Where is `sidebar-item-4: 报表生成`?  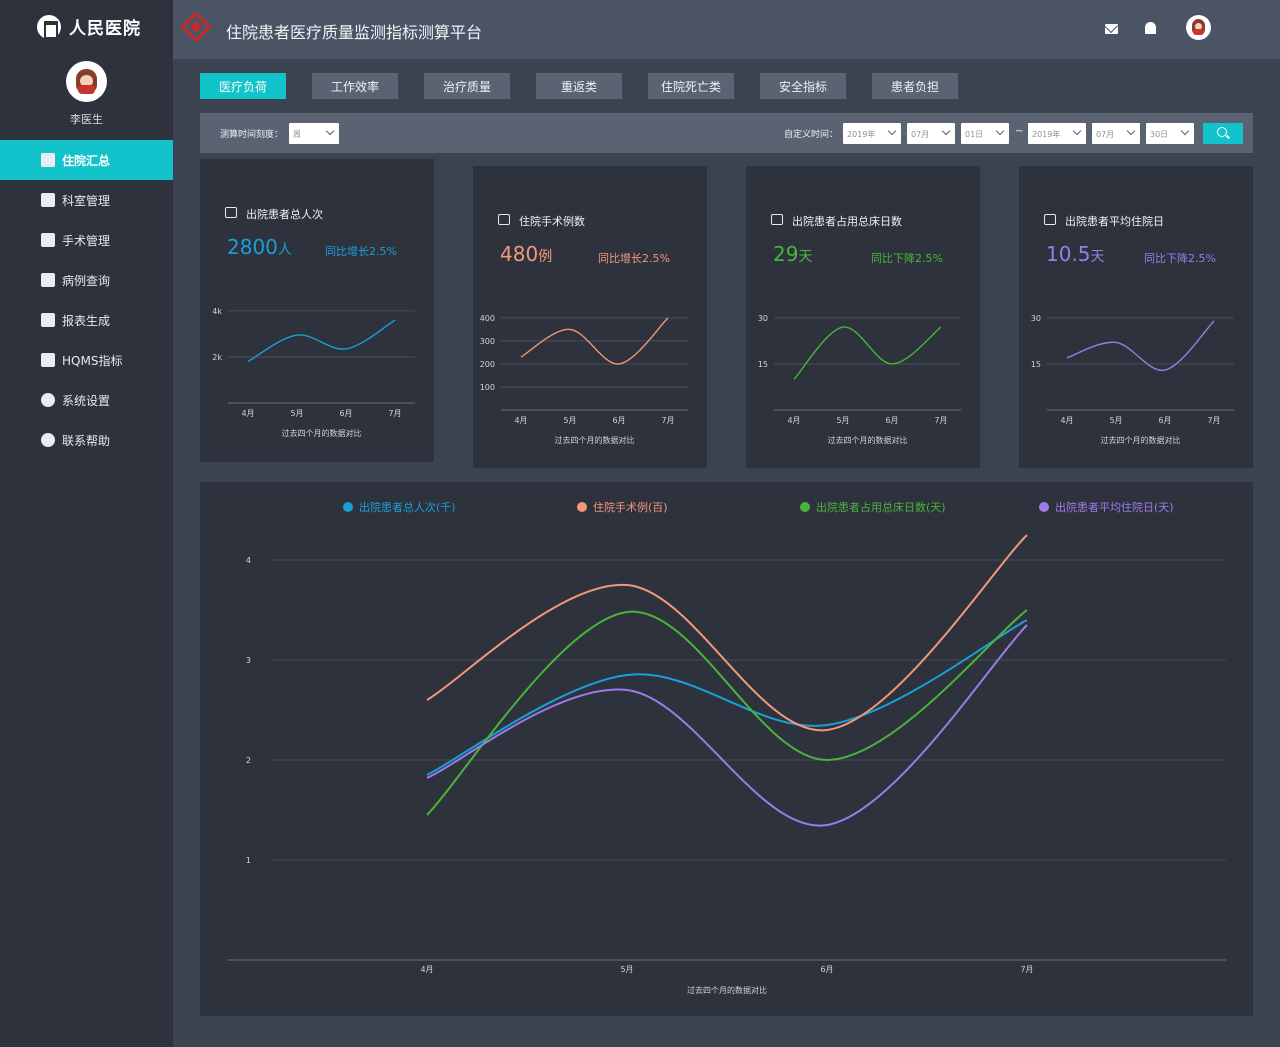
sidebar-item-4: 报表生成 is located at coordinates (86, 320).